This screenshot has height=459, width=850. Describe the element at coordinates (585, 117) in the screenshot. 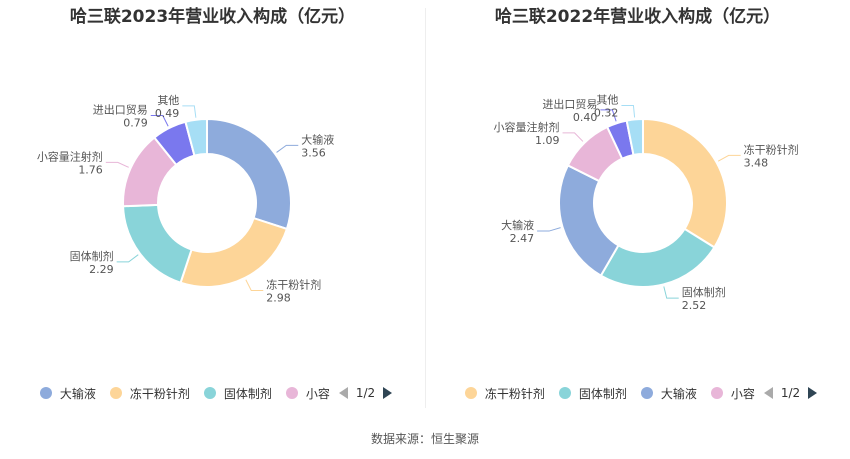

I see `slice-value: 0.40` at that location.